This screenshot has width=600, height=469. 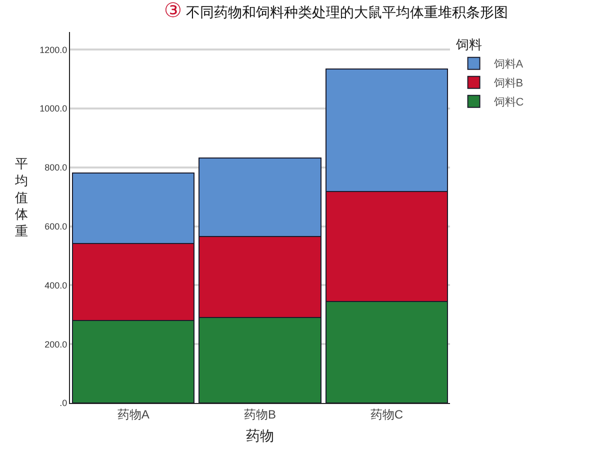 What do you see at coordinates (508, 102) in the screenshot?
I see `legend-label: 饲料C` at bounding box center [508, 102].